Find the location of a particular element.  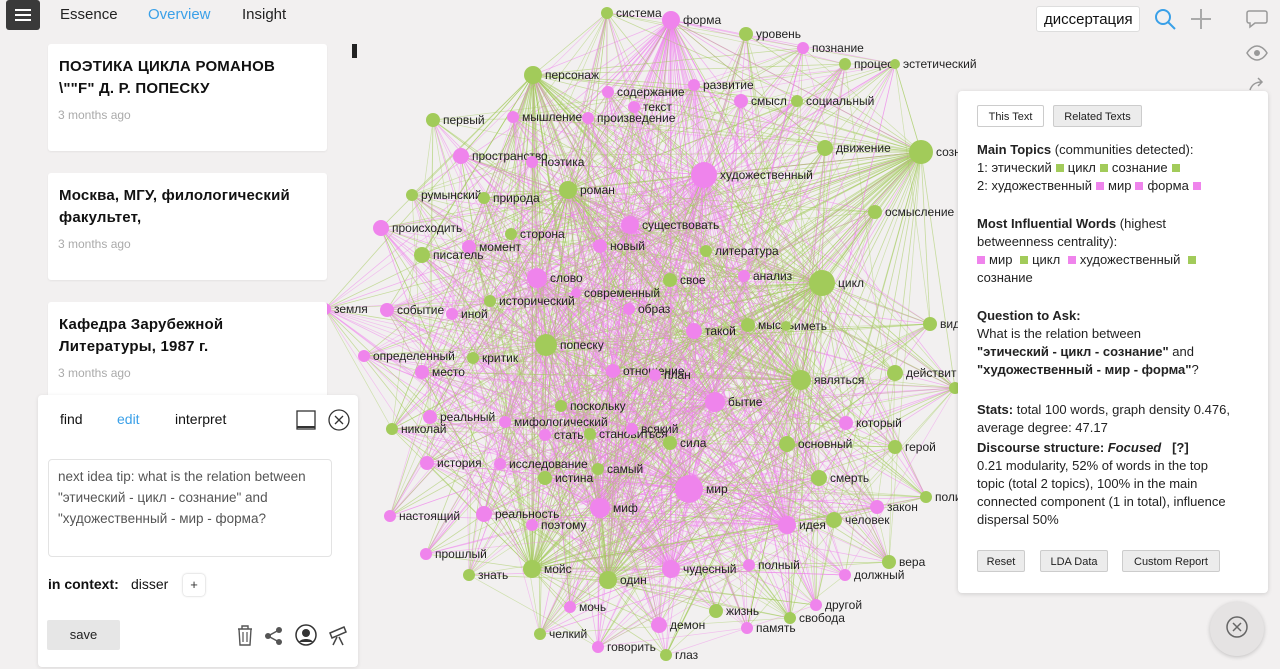

graph-node-label: миф is located at coordinates (625, 508).